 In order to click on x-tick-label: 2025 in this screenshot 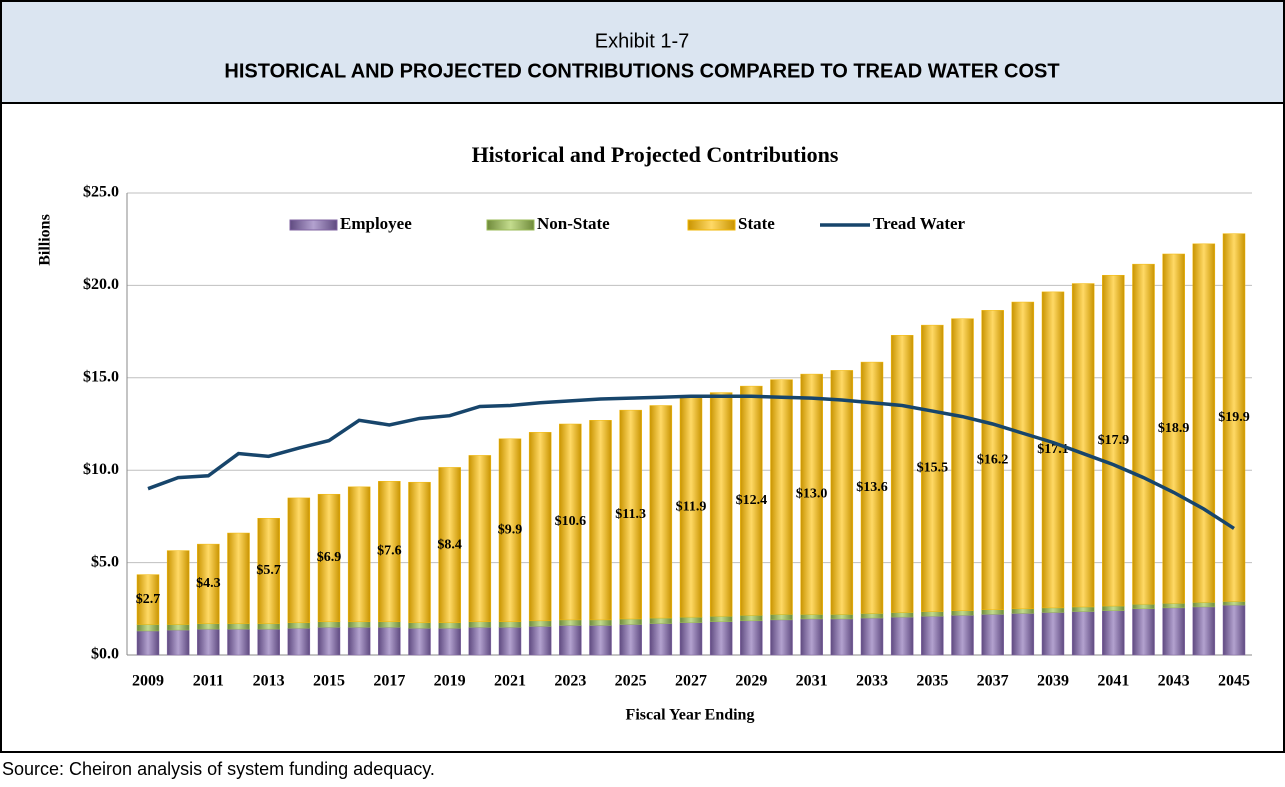, I will do `click(631, 681)`.